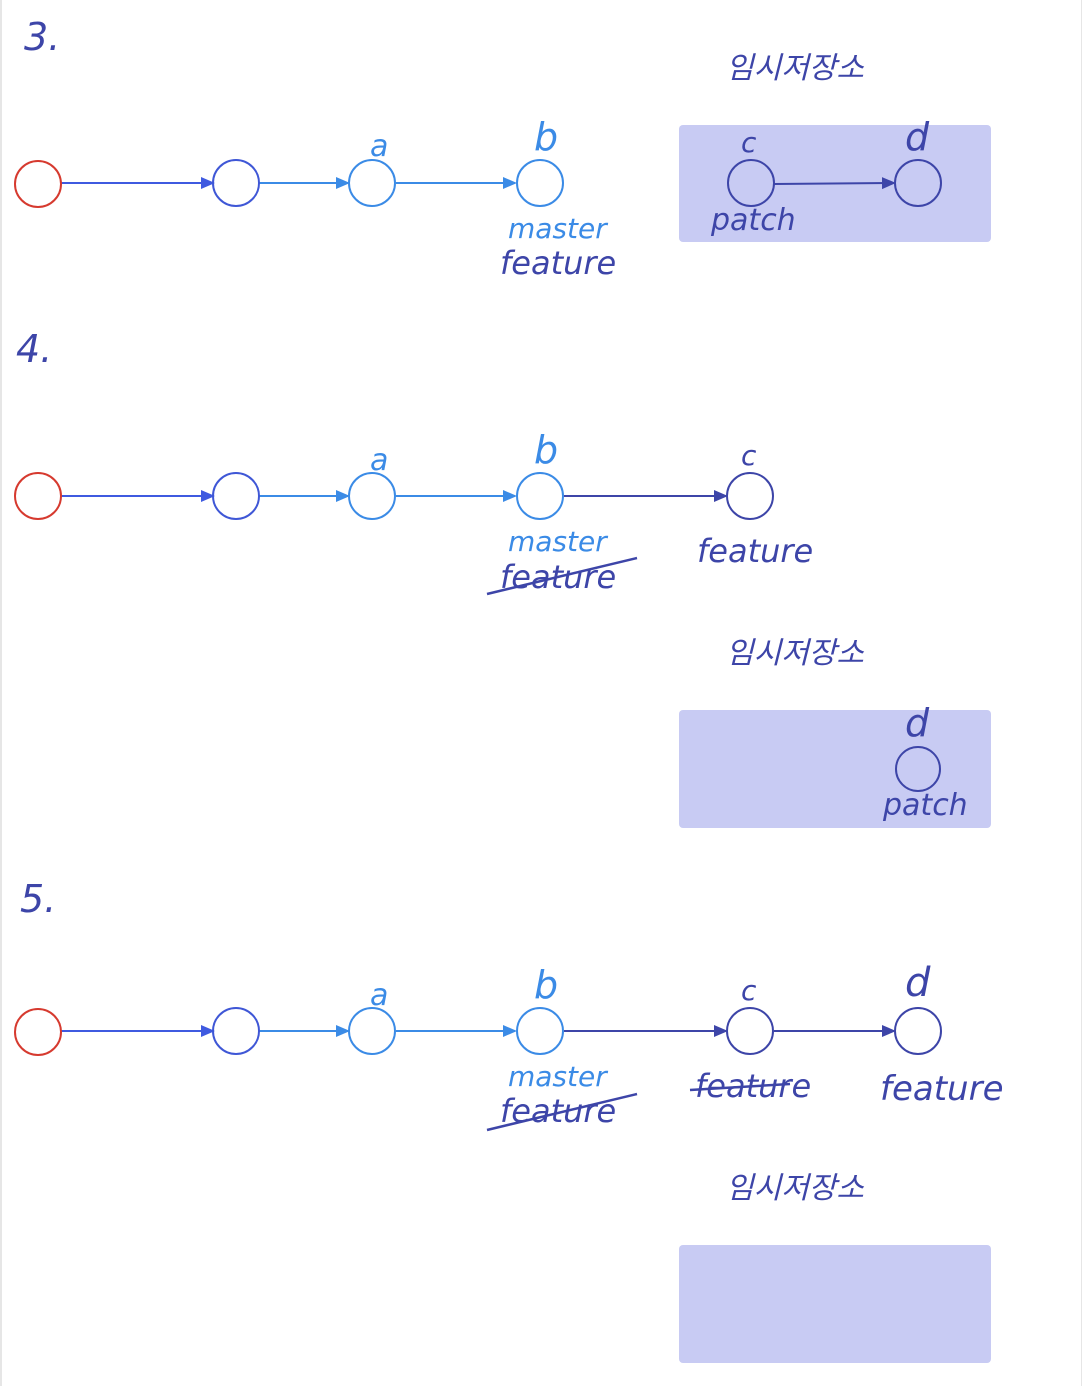  Describe the element at coordinates (38, 899) in the screenshot. I see `step-number: 5.` at that location.